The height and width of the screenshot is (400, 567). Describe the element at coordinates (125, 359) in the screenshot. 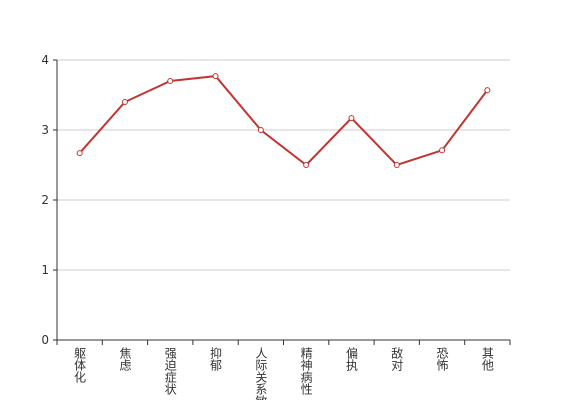

I see `x-tick-label: 焦虑` at that location.